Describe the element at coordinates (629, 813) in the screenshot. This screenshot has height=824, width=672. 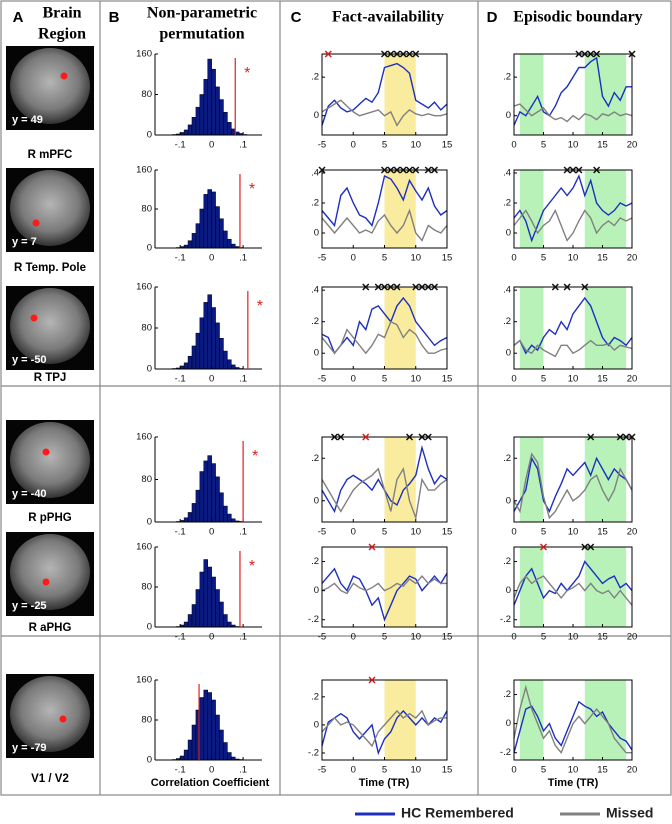
I see `legend-label: Missed` at that location.